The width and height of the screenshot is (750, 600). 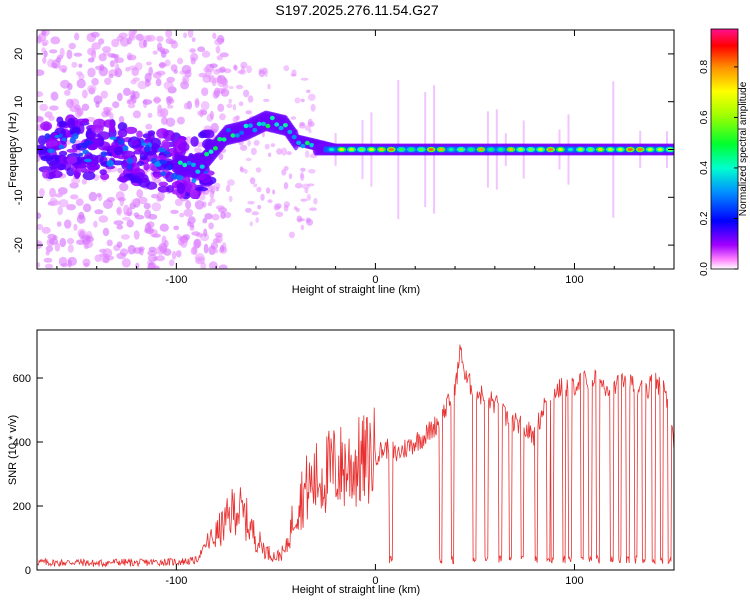 What do you see at coordinates (356, 590) in the screenshot?
I see `snr-xlabel: Height of straight line (km)` at bounding box center [356, 590].